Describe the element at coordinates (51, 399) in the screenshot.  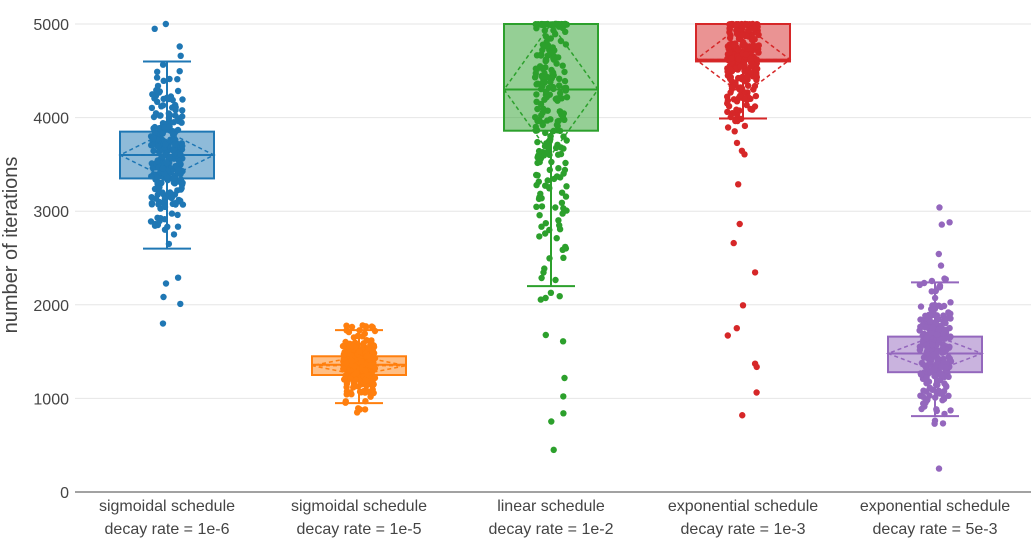
I see `y-tick-label: 1000` at that location.